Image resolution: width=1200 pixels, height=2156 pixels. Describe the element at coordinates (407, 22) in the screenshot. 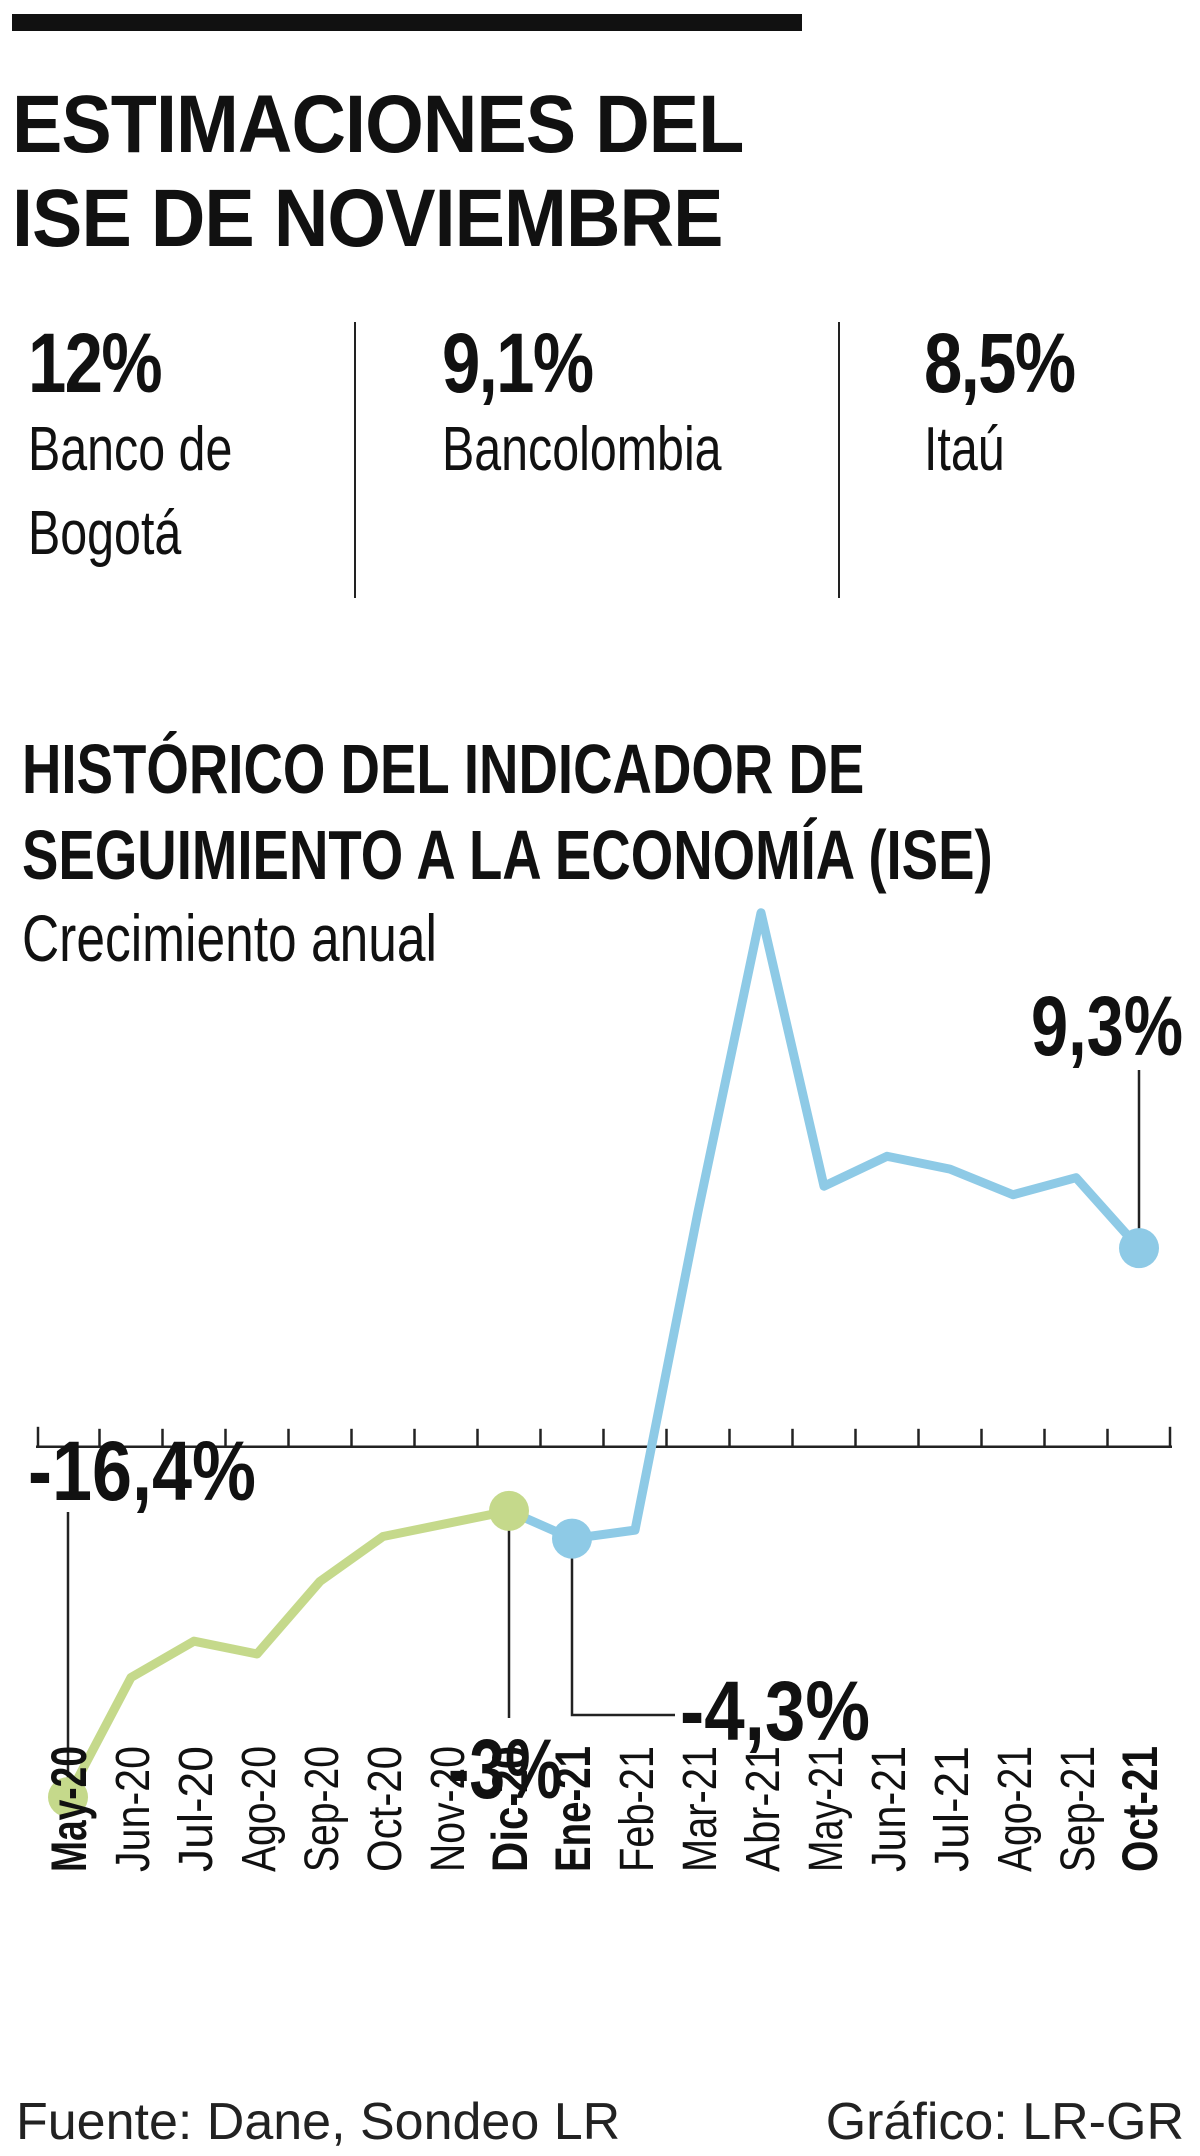

I see `top-accent-bar` at that location.